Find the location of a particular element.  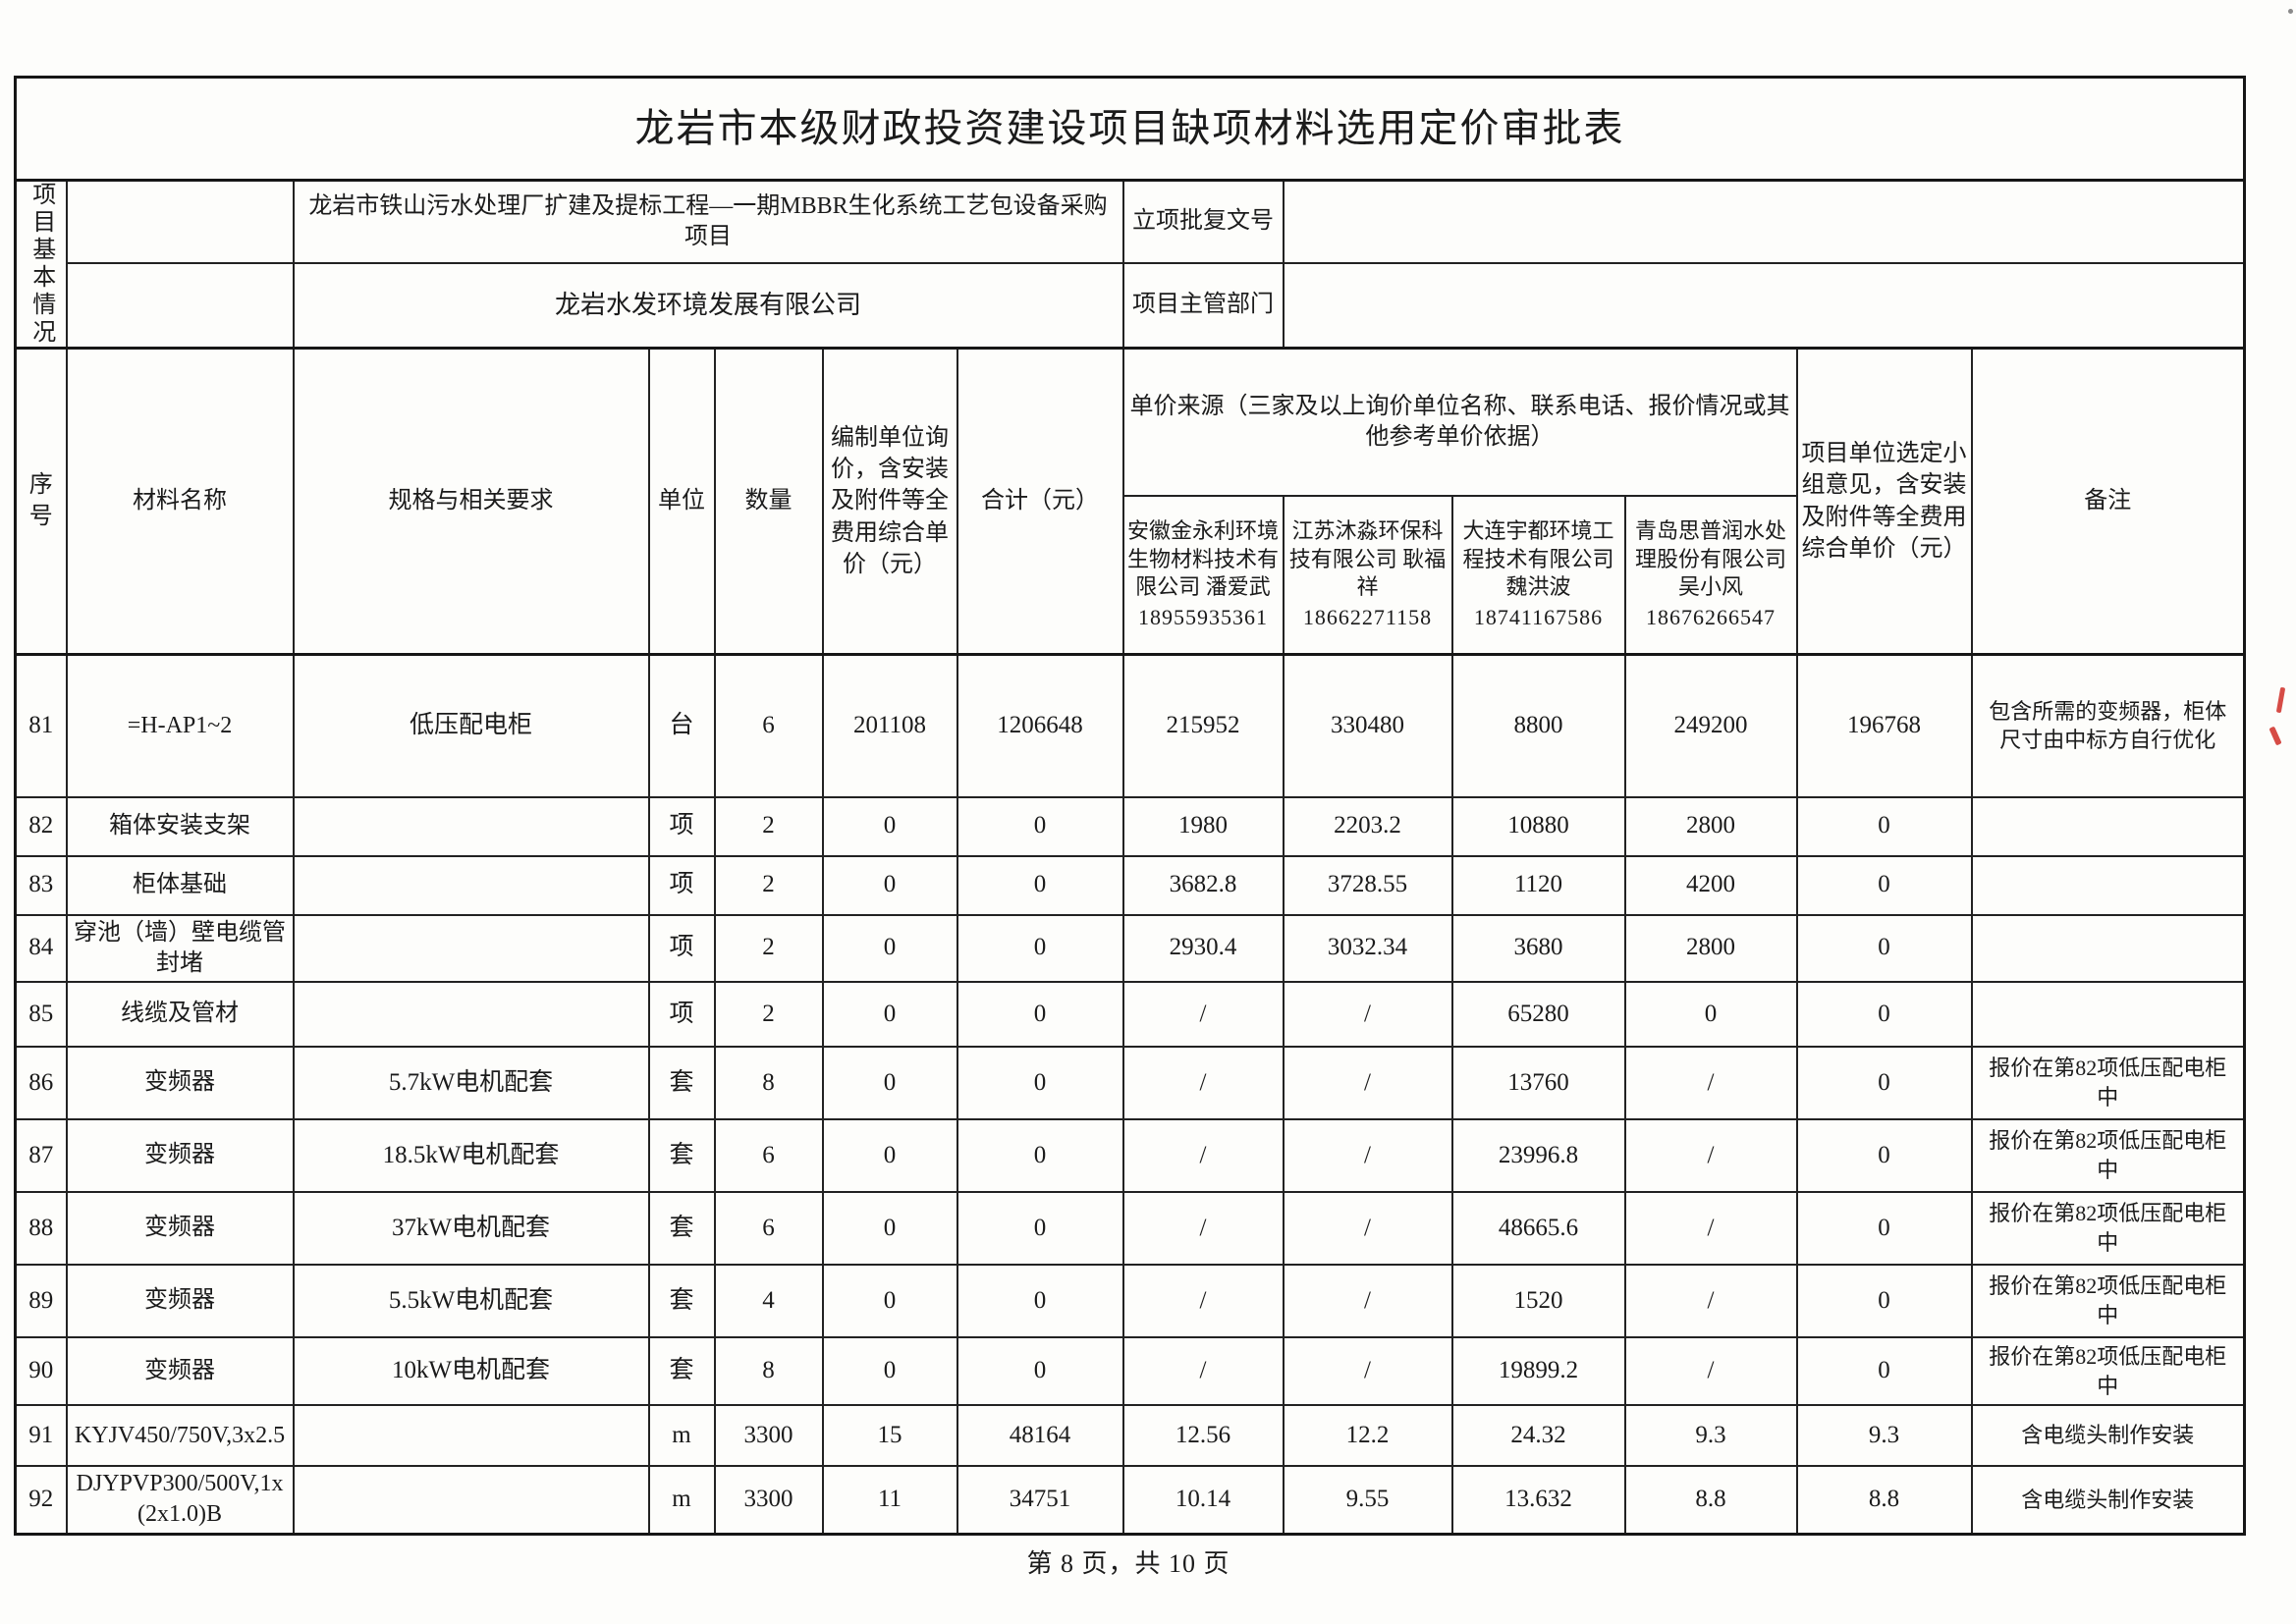

cell-seq: 88 is located at coordinates (41, 1228).